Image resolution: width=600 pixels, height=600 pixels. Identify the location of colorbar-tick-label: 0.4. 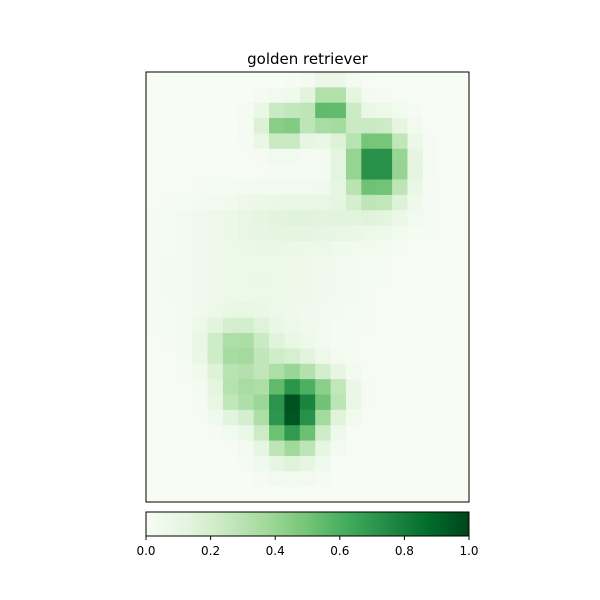
(275, 551).